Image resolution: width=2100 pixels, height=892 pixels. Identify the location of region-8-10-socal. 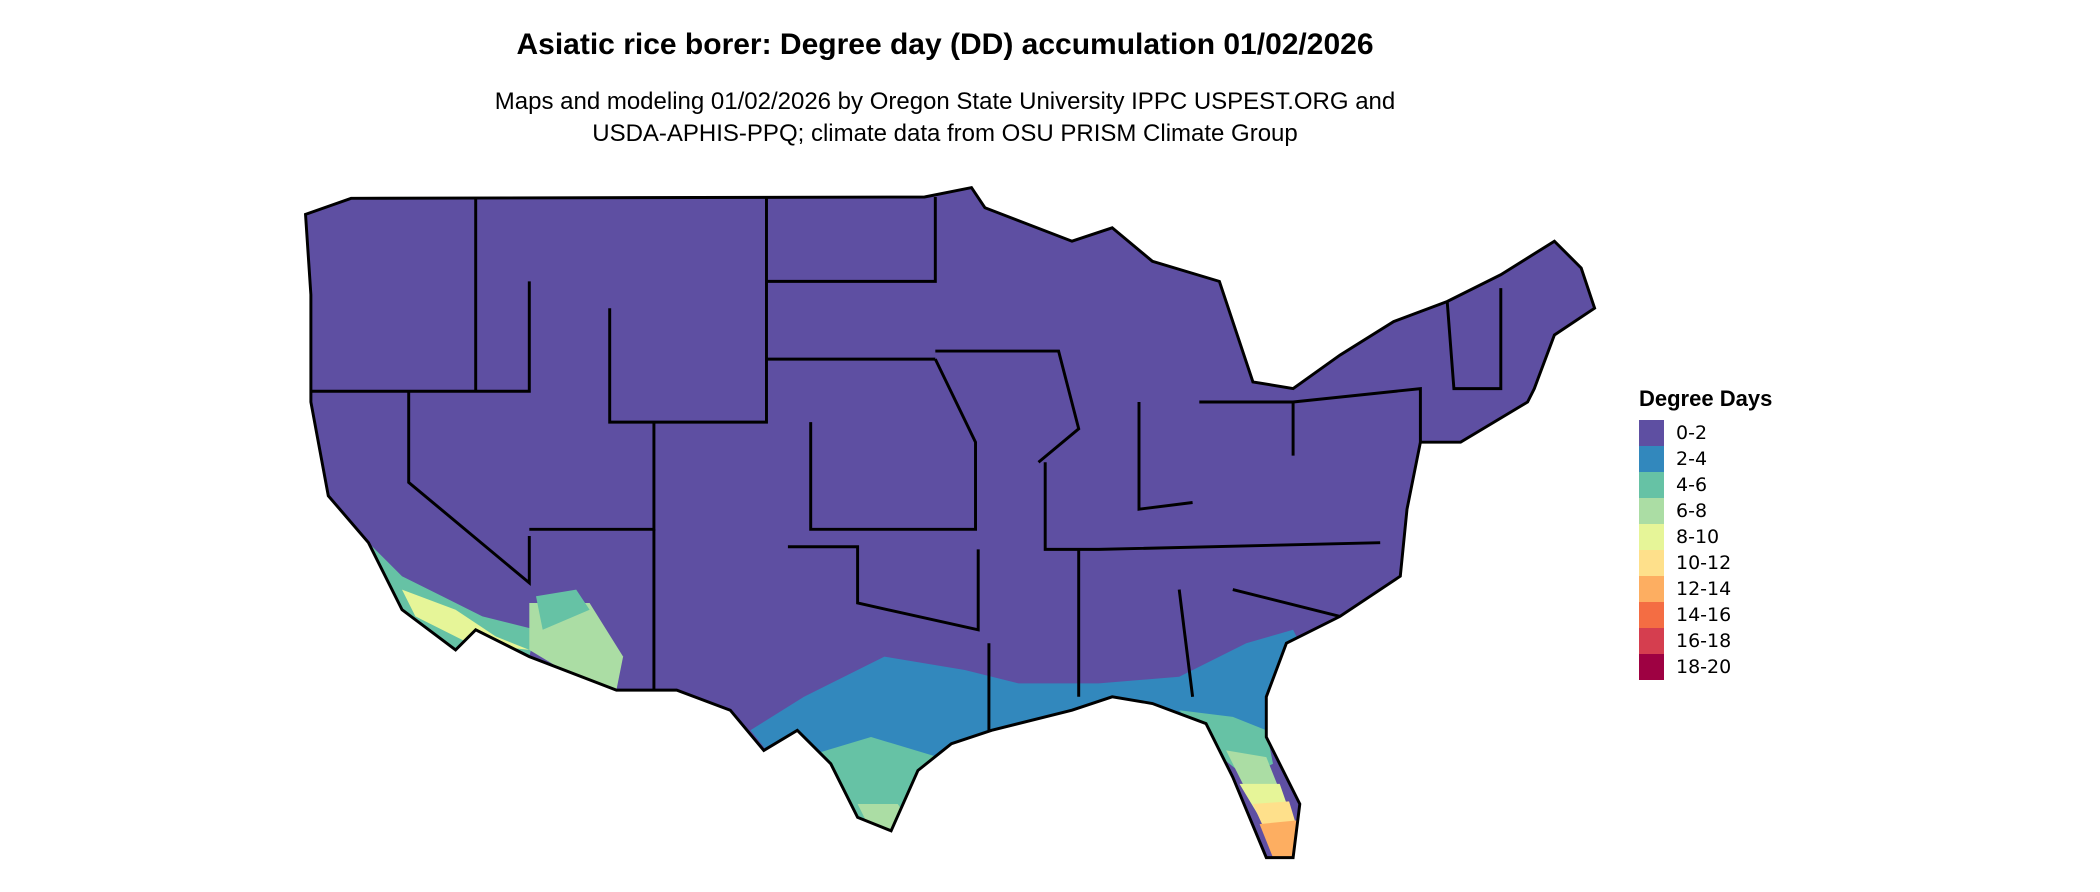
(466, 619).